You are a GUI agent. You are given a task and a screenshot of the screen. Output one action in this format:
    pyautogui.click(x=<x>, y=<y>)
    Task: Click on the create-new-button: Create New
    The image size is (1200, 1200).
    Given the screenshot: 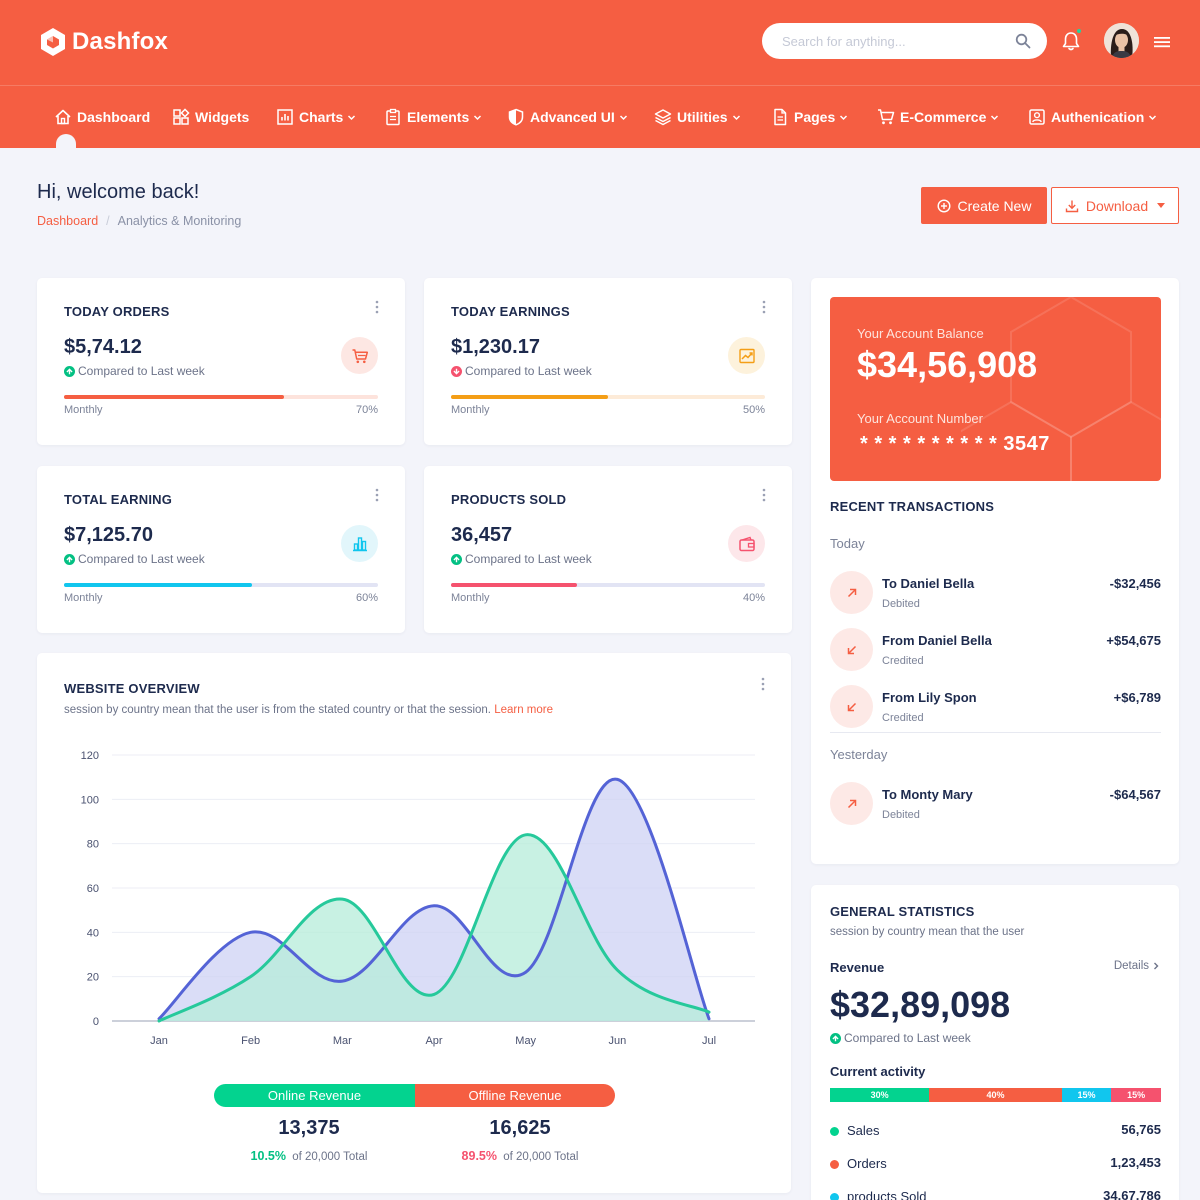 What is the action you would take?
    pyautogui.click(x=984, y=205)
    